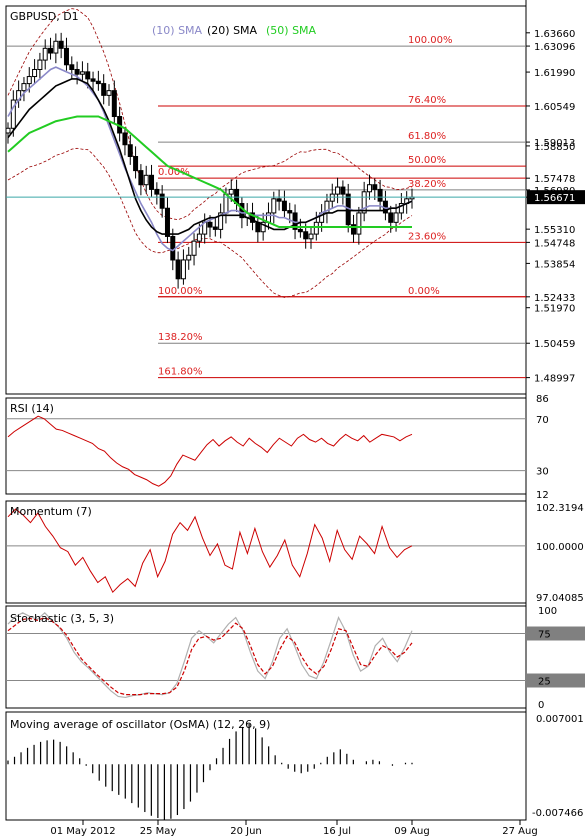 The width and height of the screenshot is (585, 840). What do you see at coordinates (427, 160) in the screenshot?
I see `fib-label: 50.00%` at bounding box center [427, 160].